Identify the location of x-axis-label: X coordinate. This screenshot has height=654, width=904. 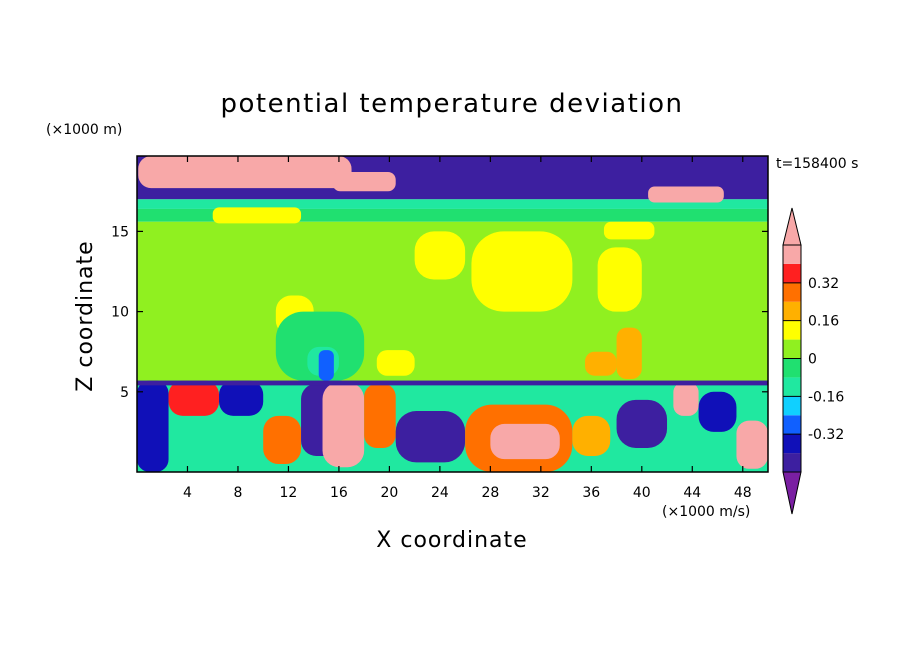
(451, 540).